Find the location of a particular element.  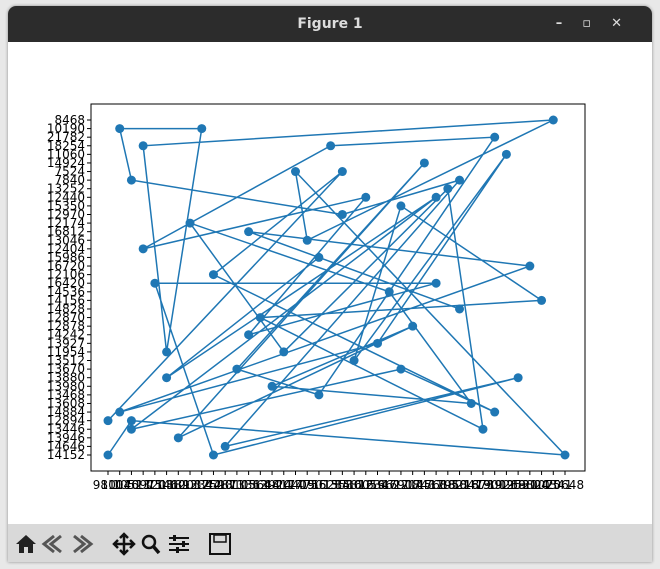

x-tick-label: 9811 is located at coordinates (108, 485).